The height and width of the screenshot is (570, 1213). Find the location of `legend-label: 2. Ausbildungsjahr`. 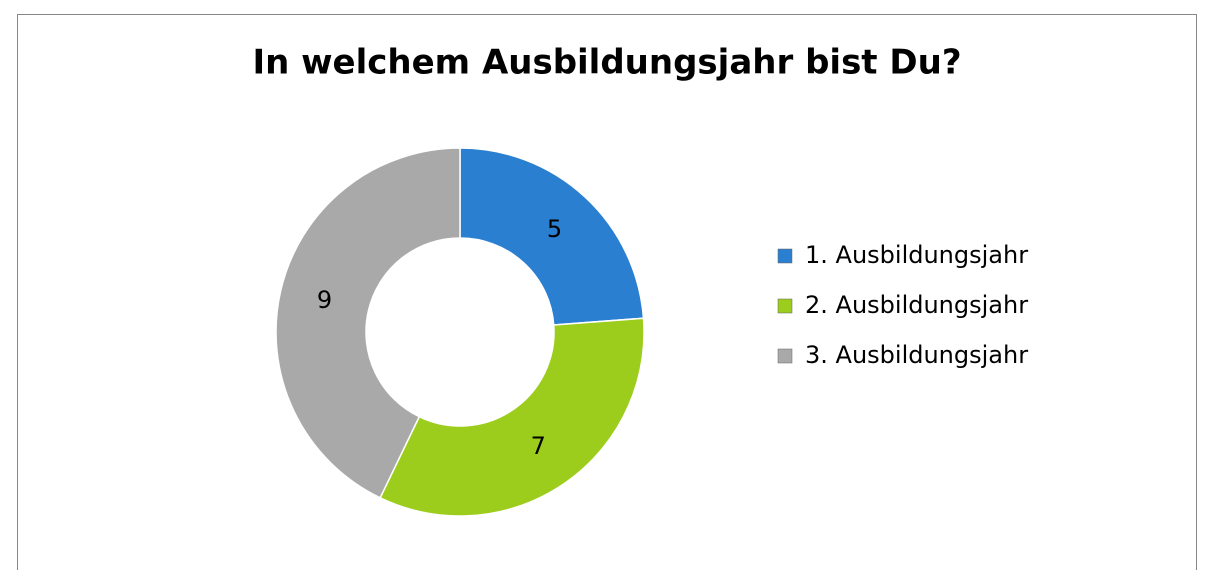

legend-label: 2. Ausbildungsjahr is located at coordinates (916, 305).